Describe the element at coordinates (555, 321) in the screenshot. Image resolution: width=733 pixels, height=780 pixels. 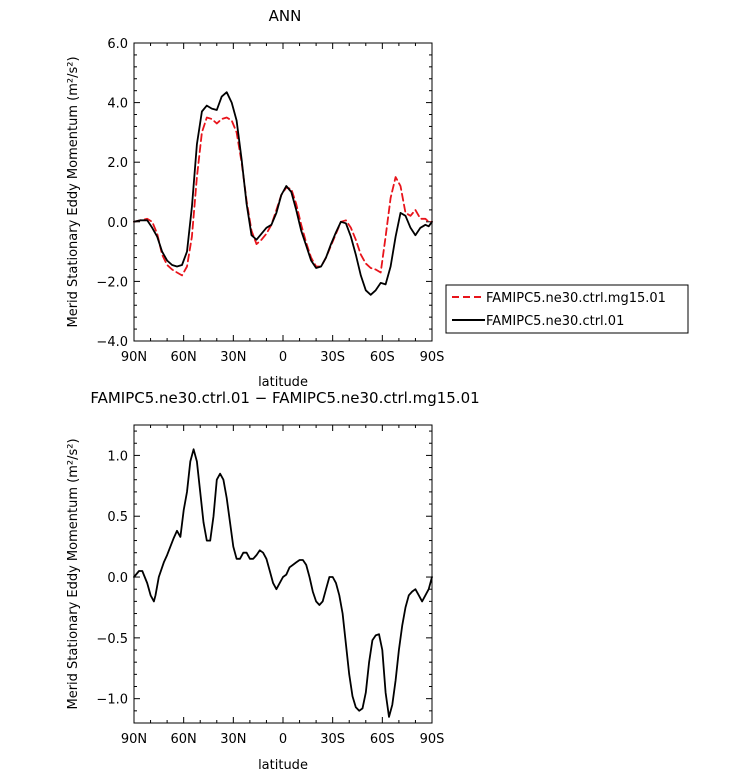
I see `legend-label-ctrl: FAMIPC5.ne30.ctrl.01` at that location.